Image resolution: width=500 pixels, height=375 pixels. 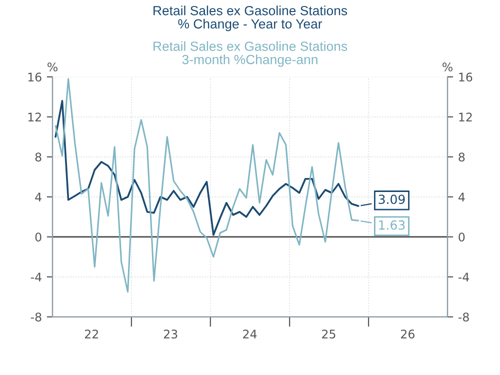 What do you see at coordinates (38, 237) in the screenshot?
I see `y-tick-label: 0` at bounding box center [38, 237].